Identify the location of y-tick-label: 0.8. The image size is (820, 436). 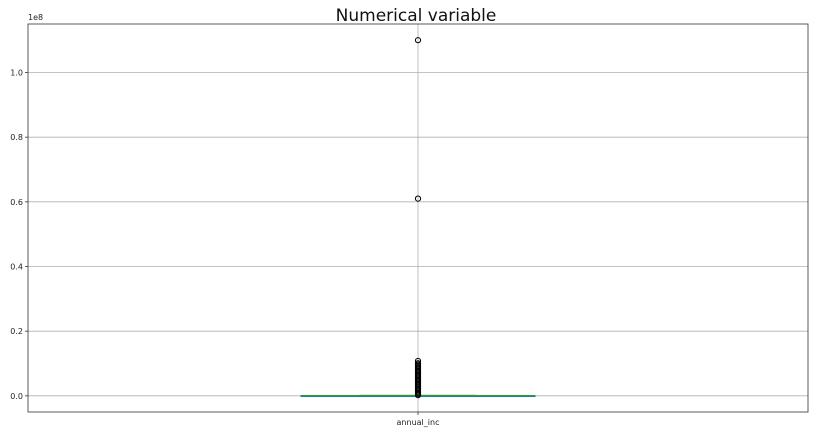
(16, 137).